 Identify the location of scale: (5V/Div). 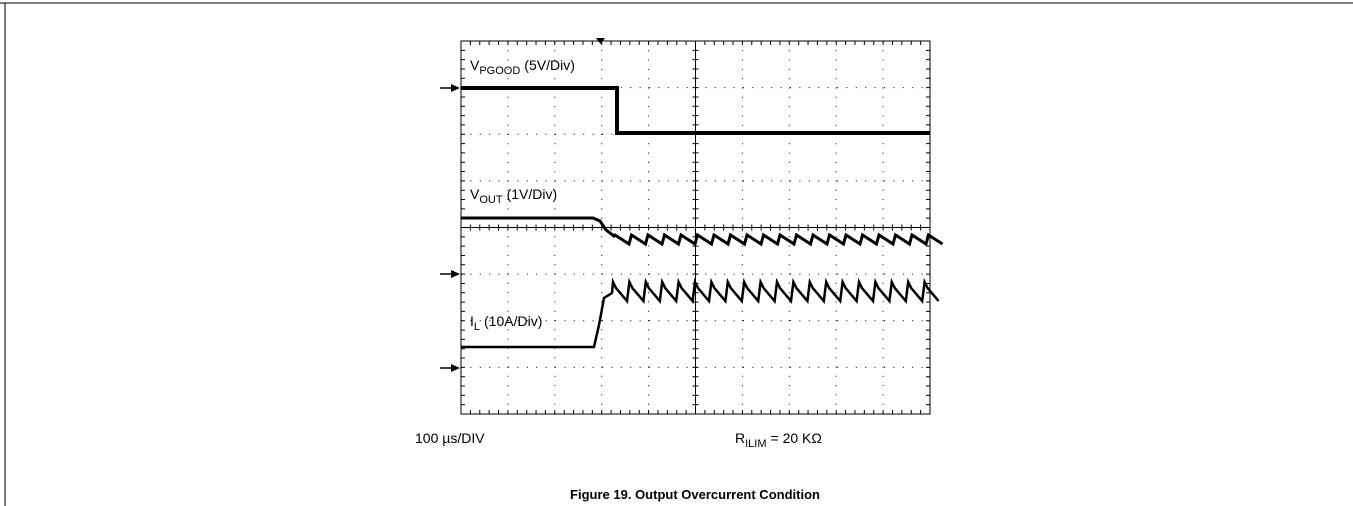
(549, 65).